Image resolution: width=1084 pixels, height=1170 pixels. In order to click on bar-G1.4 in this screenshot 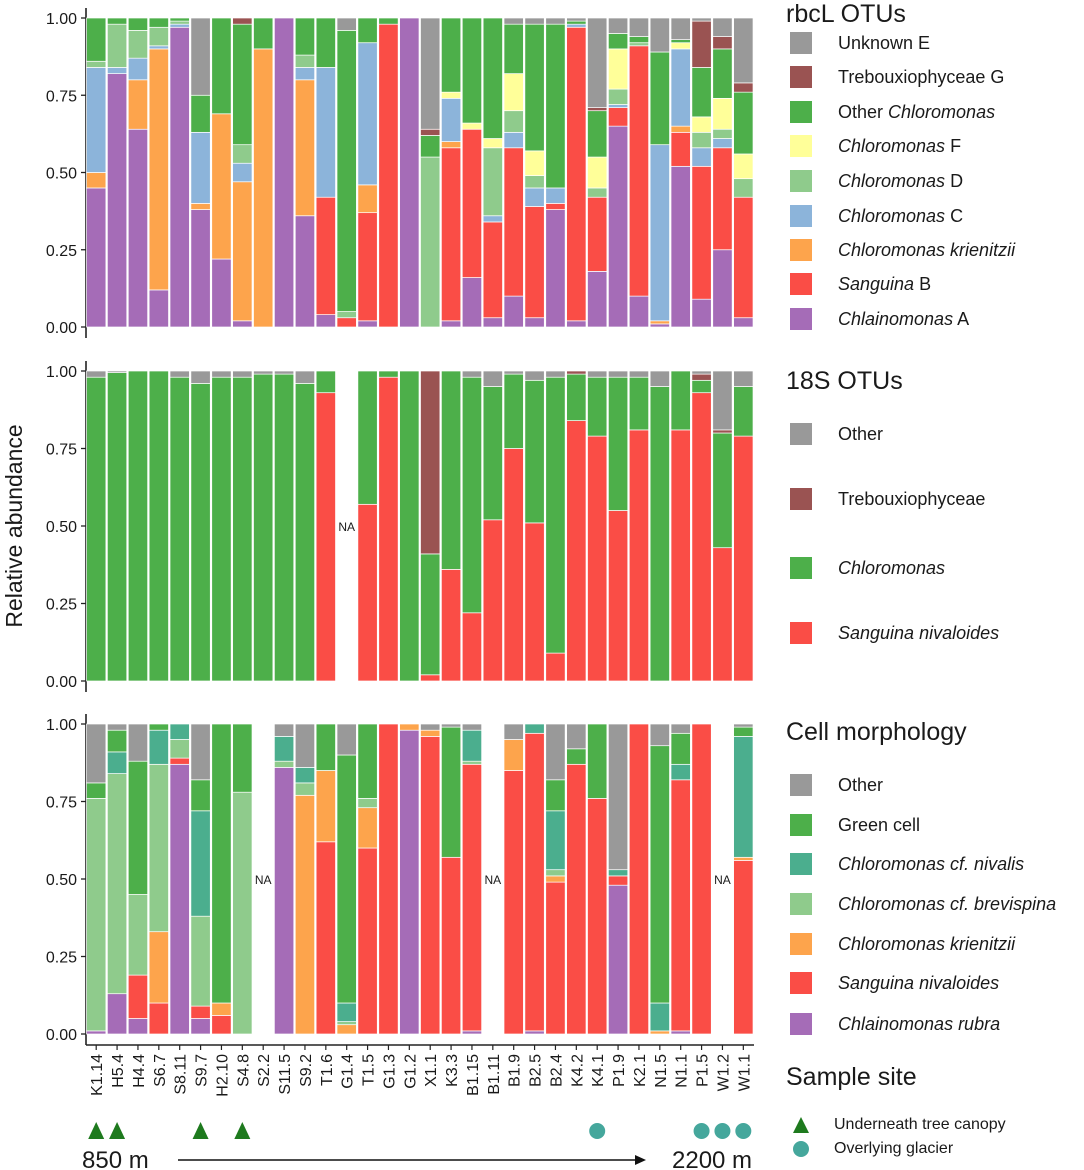, I will do `click(346, 879)`.